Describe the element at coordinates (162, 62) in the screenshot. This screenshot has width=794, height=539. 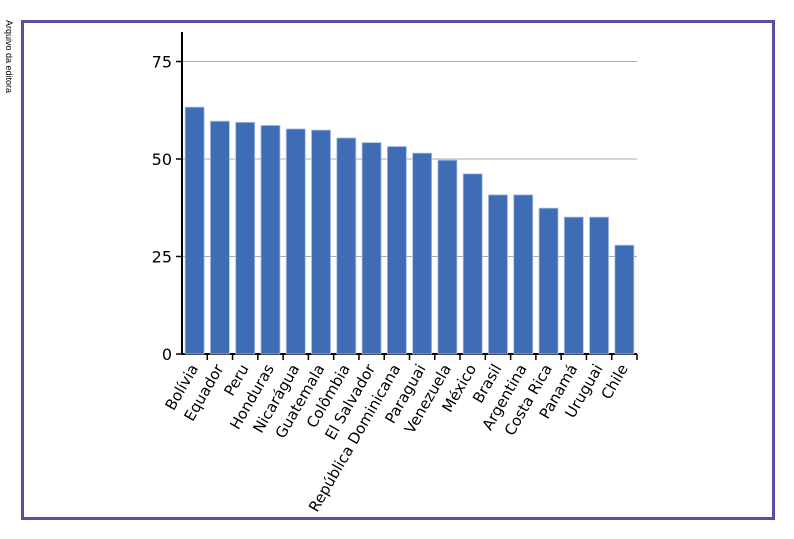
I see `y-tick-label: 75` at that location.